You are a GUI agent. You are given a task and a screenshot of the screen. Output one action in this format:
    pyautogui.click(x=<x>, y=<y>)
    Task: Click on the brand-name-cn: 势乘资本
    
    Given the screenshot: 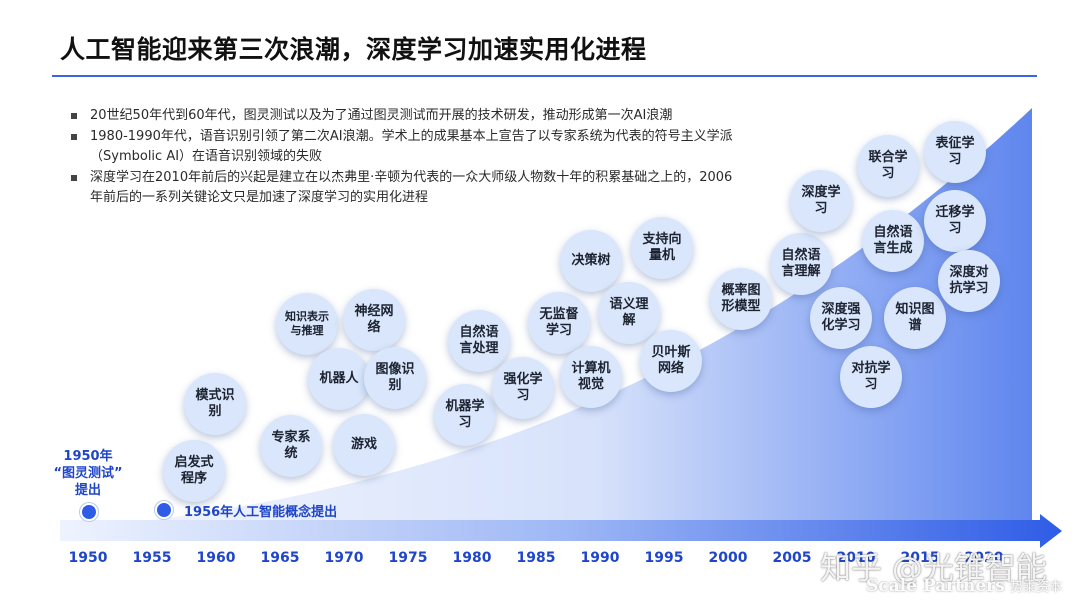 What is the action you would take?
    pyautogui.click(x=1036, y=587)
    